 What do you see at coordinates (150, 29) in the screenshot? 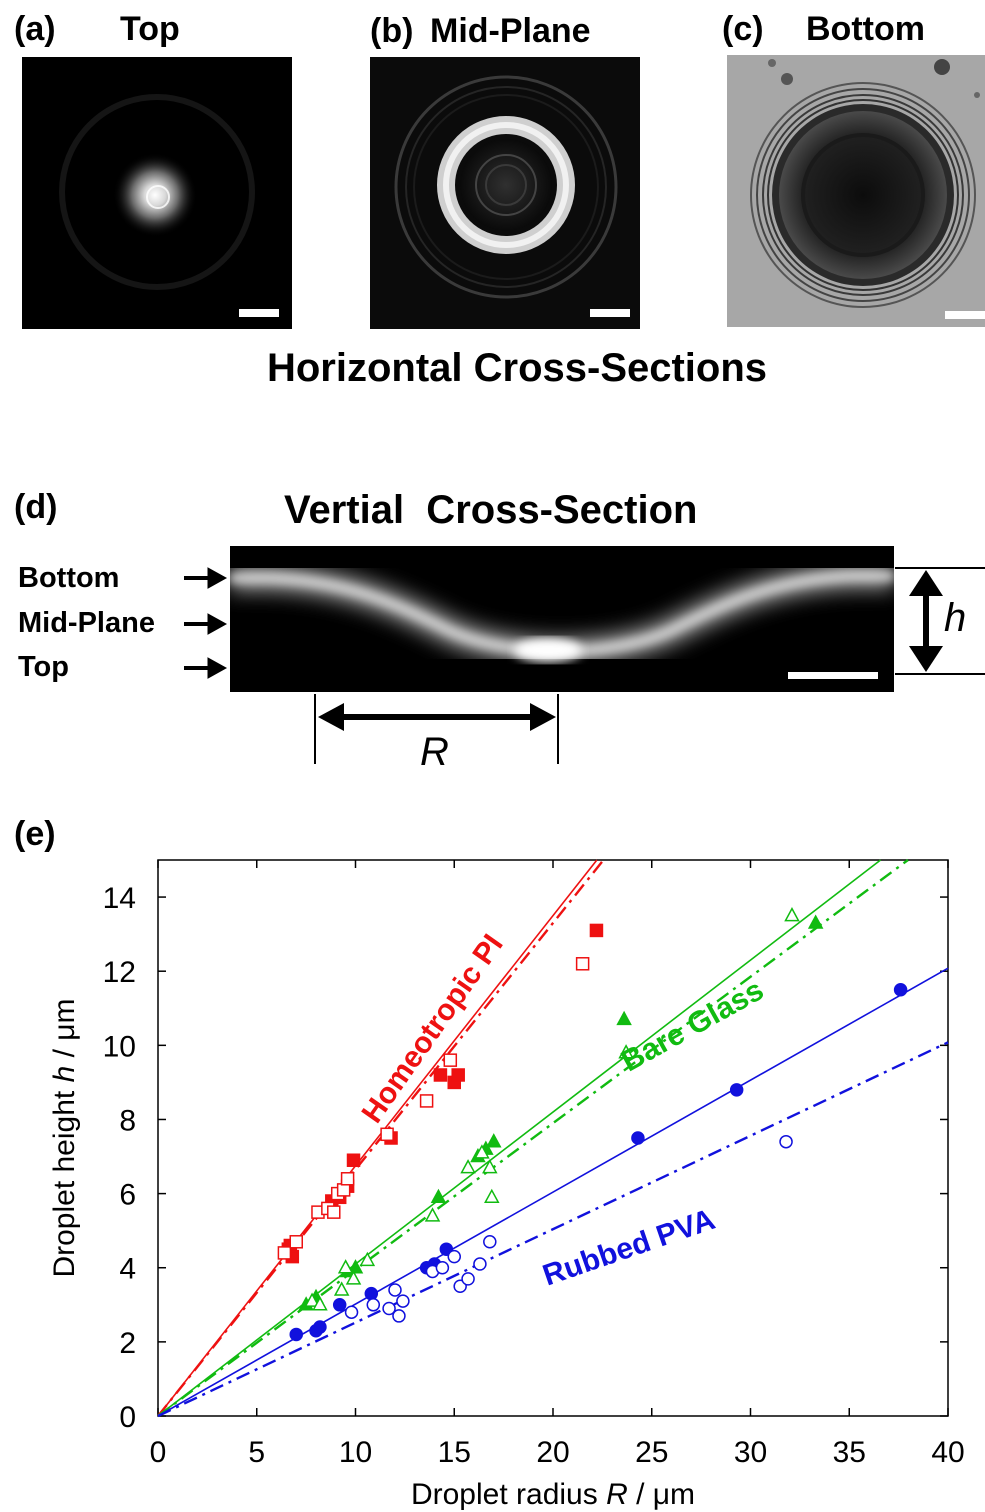
I see `panel-a-title: Top` at bounding box center [150, 29].